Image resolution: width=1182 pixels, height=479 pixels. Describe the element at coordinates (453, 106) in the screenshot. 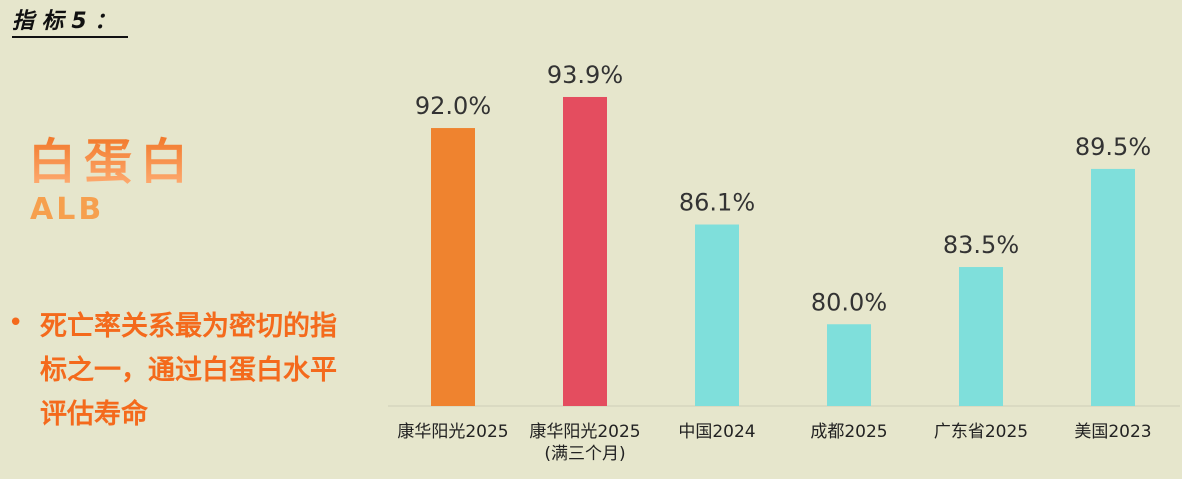

I see `value-label: 92.0%` at that location.